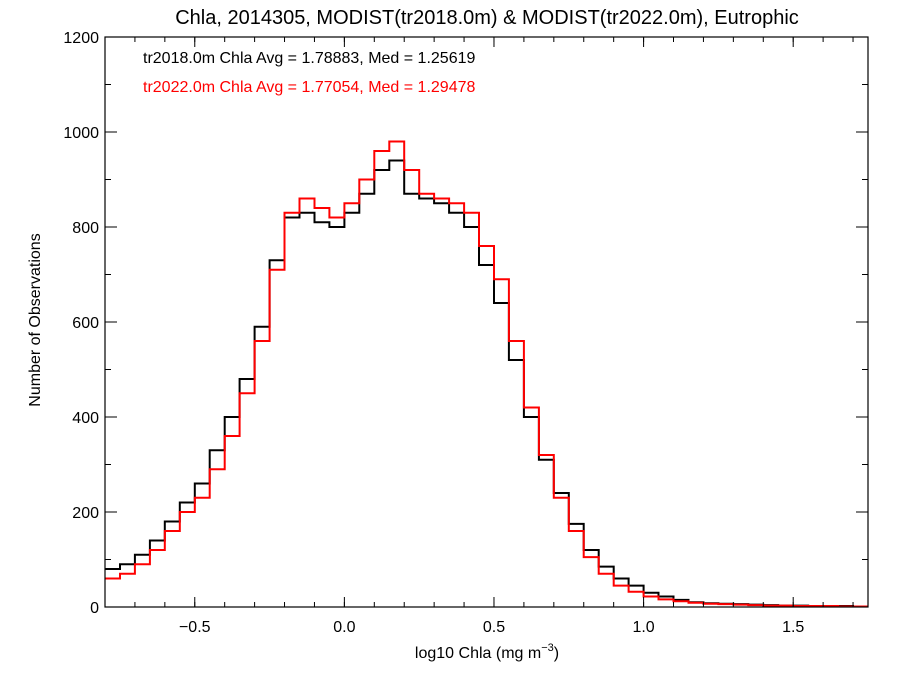 Image resolution: width=900 pixels, height=675 pixels. Describe the element at coordinates (81, 38) in the screenshot. I see `y-tick-label: 1200` at that location.